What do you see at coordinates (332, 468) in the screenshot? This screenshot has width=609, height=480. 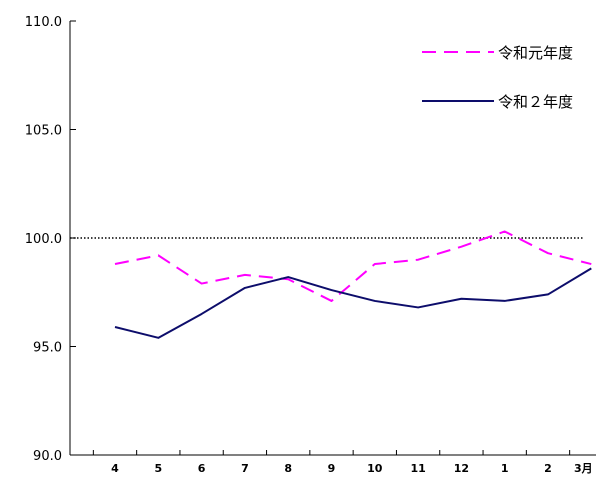 I see `x-tick-label: 9` at bounding box center [332, 468].